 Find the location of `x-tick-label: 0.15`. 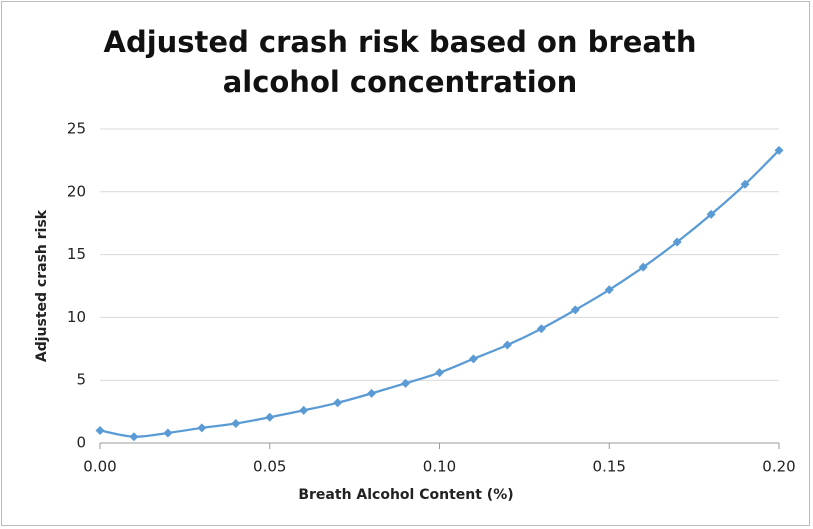

x-tick-label: 0.15 is located at coordinates (609, 467).